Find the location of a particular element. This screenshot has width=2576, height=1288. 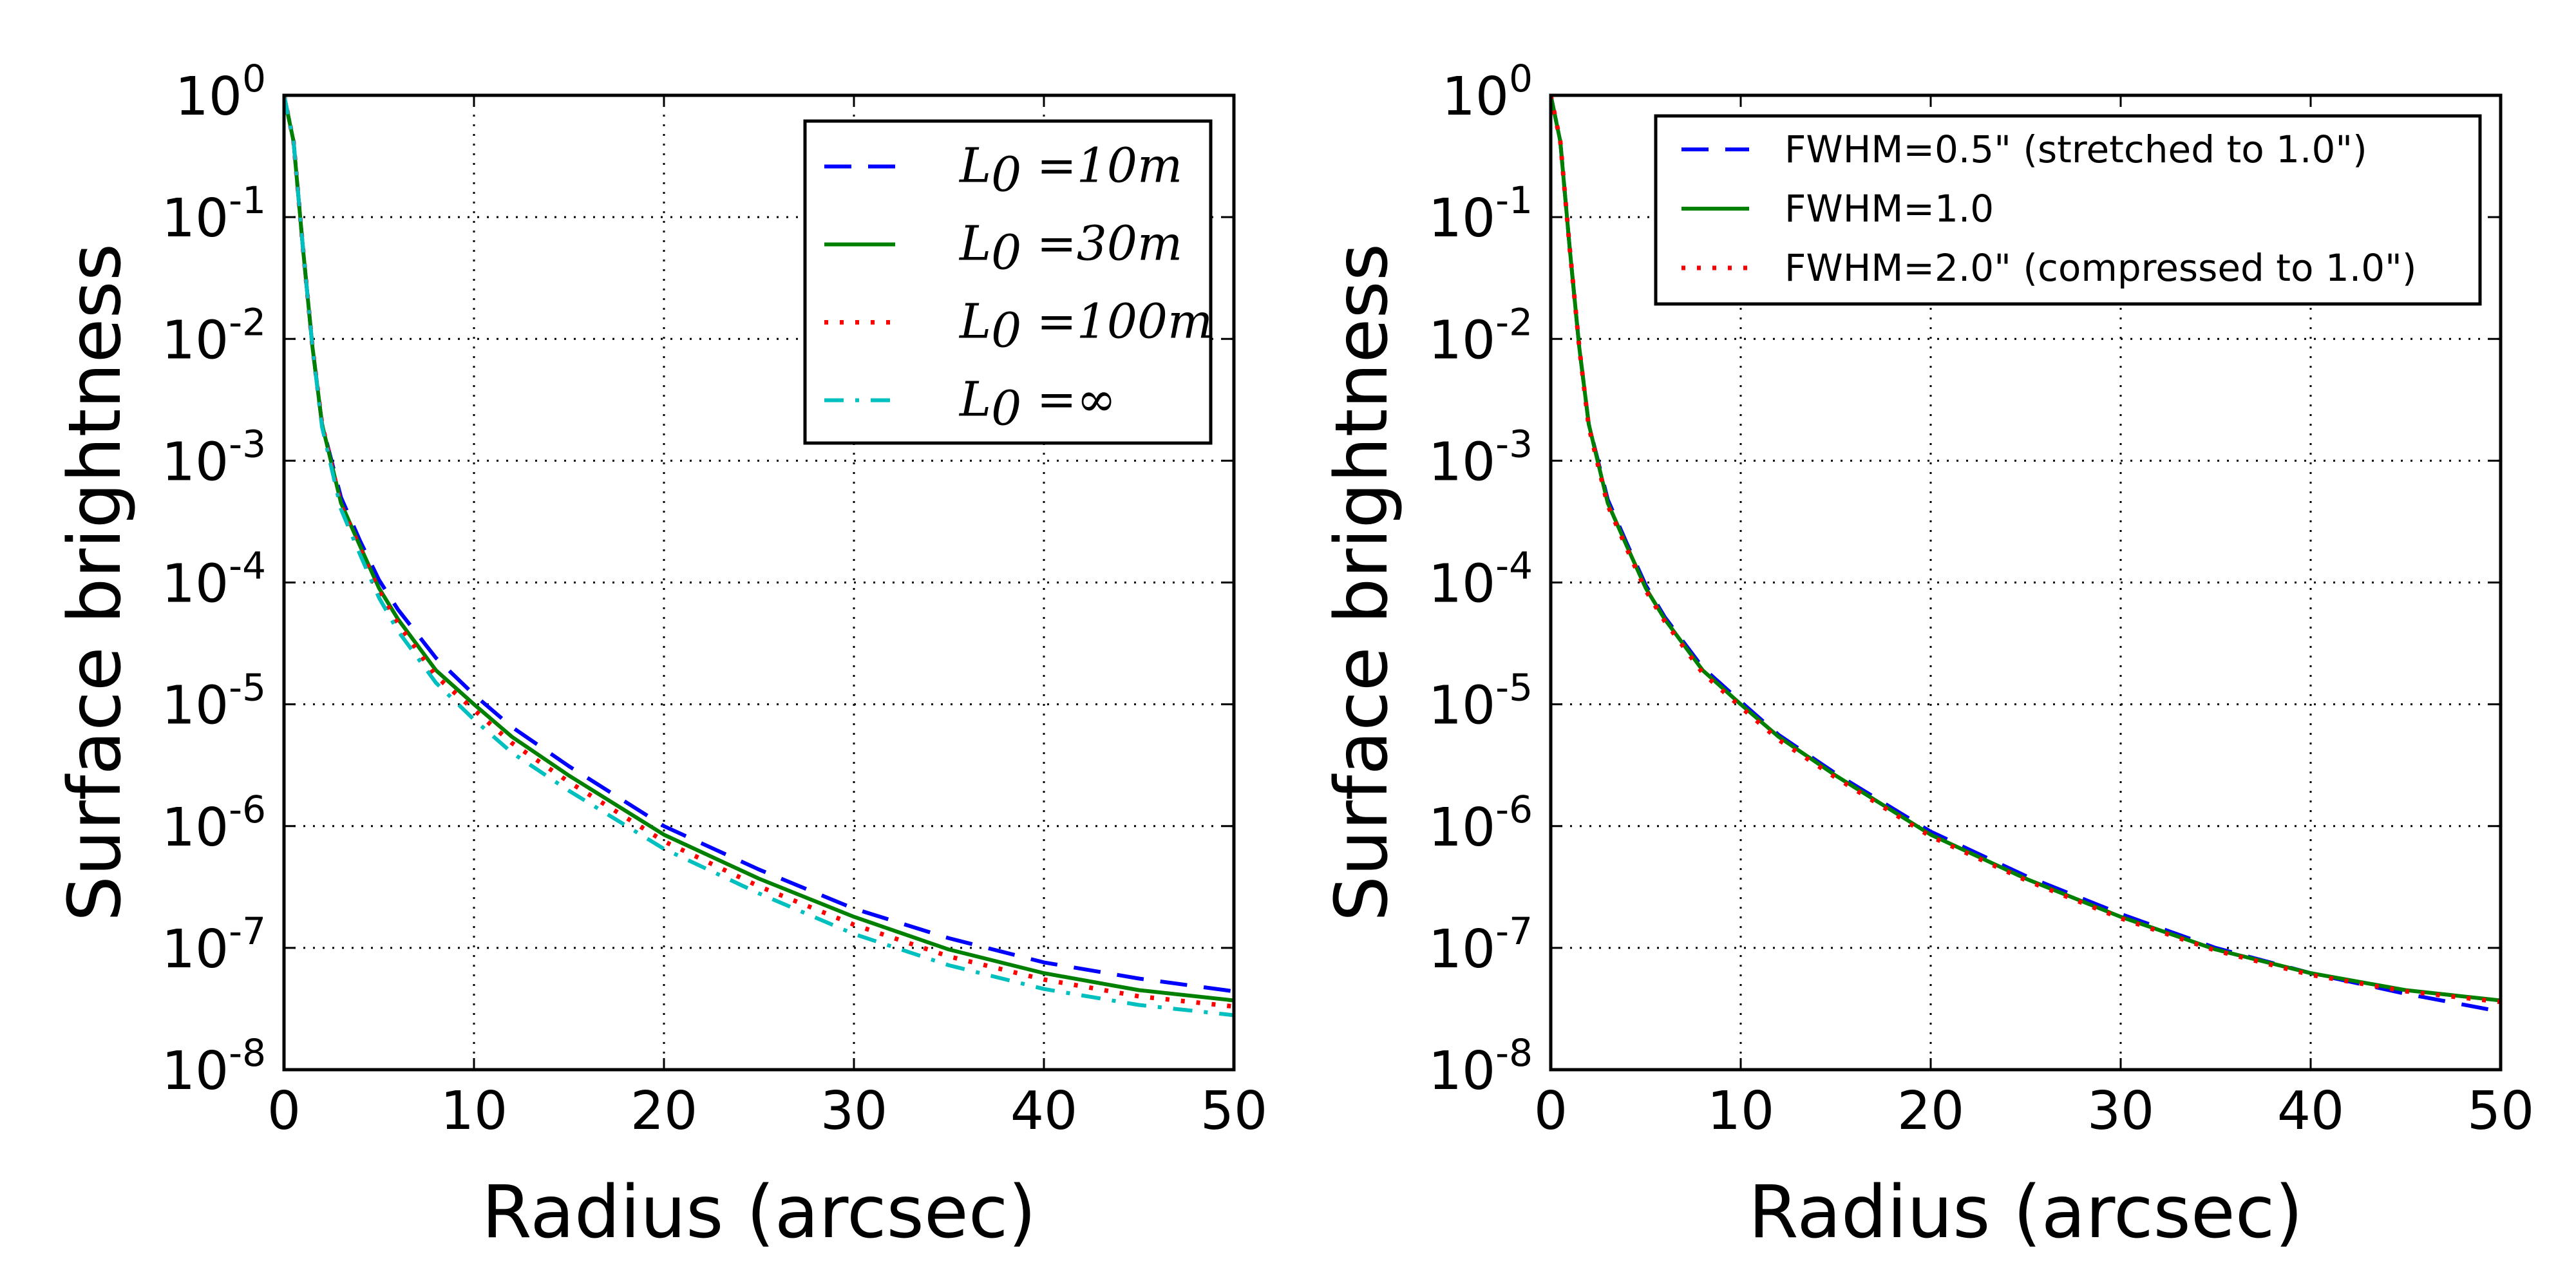

legend-math-rest: =100 is located at coordinates (1094, 322).